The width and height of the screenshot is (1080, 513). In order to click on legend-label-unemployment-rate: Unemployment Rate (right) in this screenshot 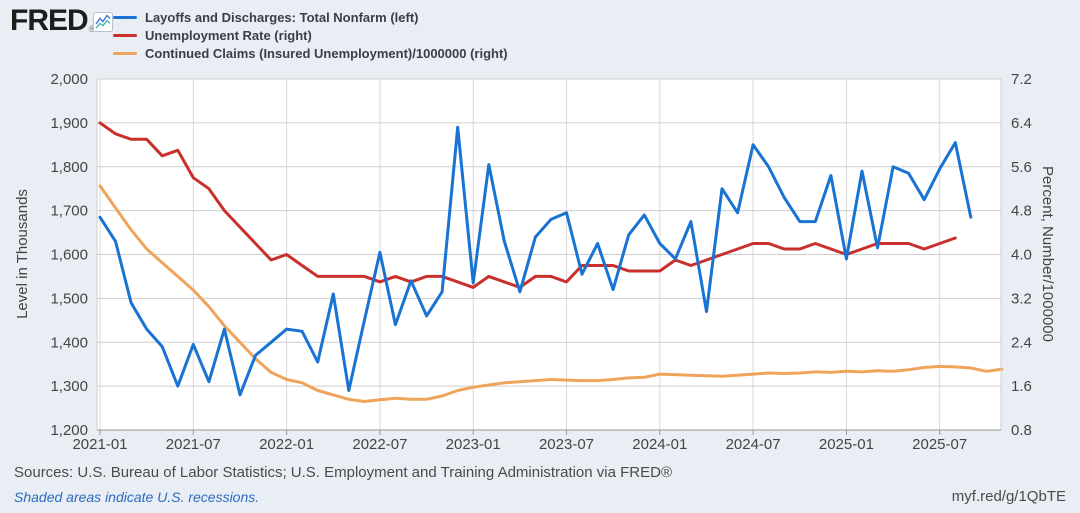, I will do `click(228, 35)`.